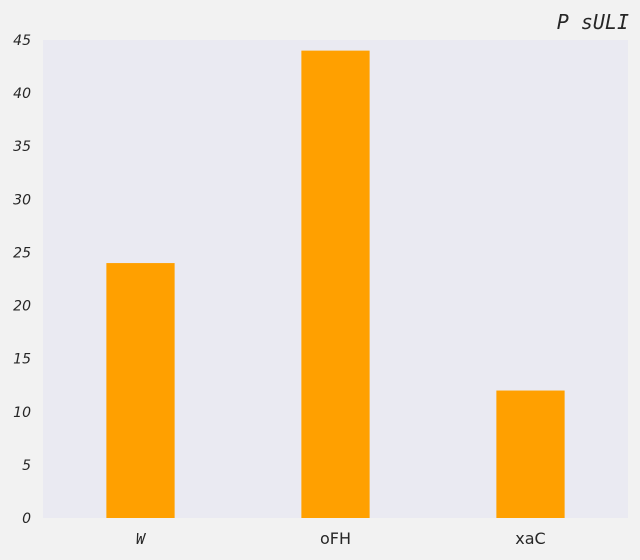 The width and height of the screenshot is (640, 560). Describe the element at coordinates (22, 280) in the screenshot. I see `y-axis-ticks: 0 5 10 15 20 25 30 35 40 45` at that location.